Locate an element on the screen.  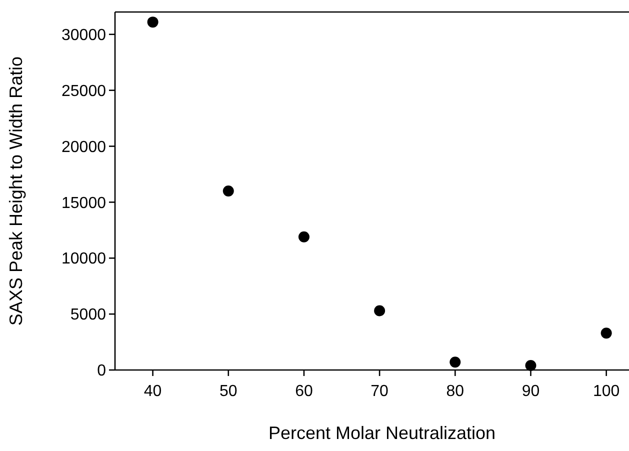
x-tick-label: 70 is located at coordinates (379, 391).